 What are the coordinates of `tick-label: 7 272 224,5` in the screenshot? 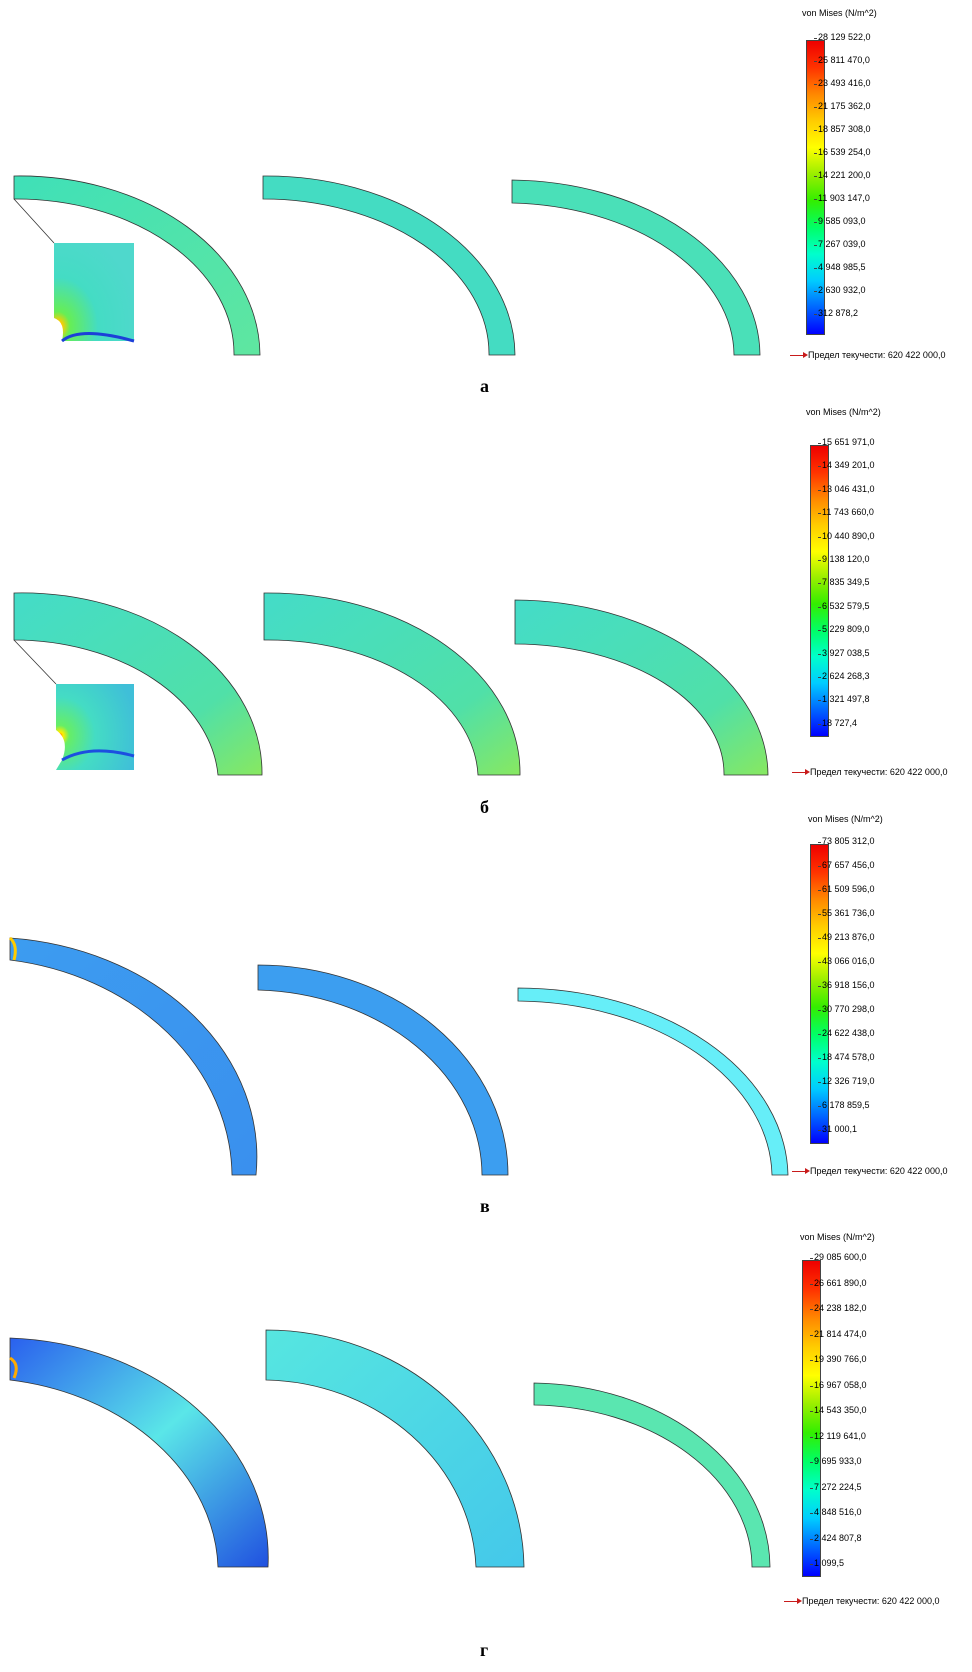 It's located at (836, 1486).